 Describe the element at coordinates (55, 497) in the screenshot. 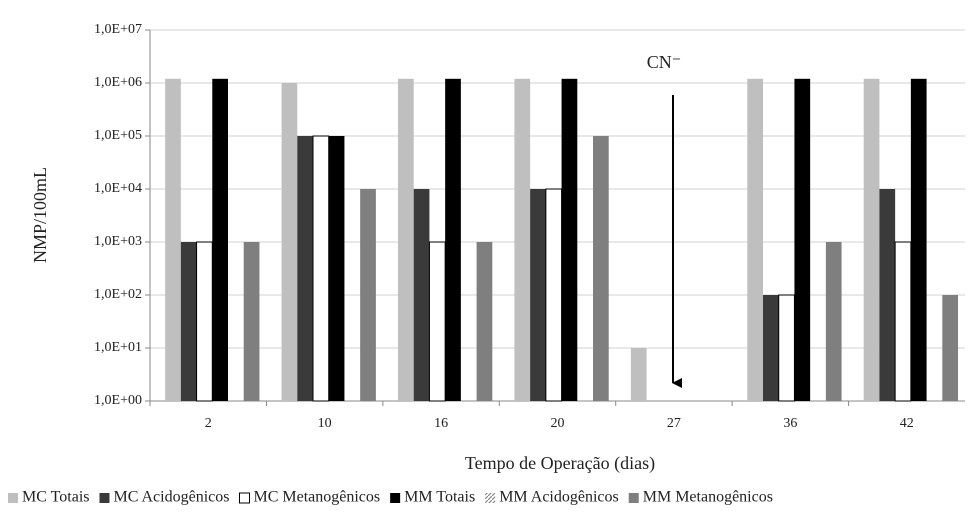

I see `legend-label: MC Totais` at that location.